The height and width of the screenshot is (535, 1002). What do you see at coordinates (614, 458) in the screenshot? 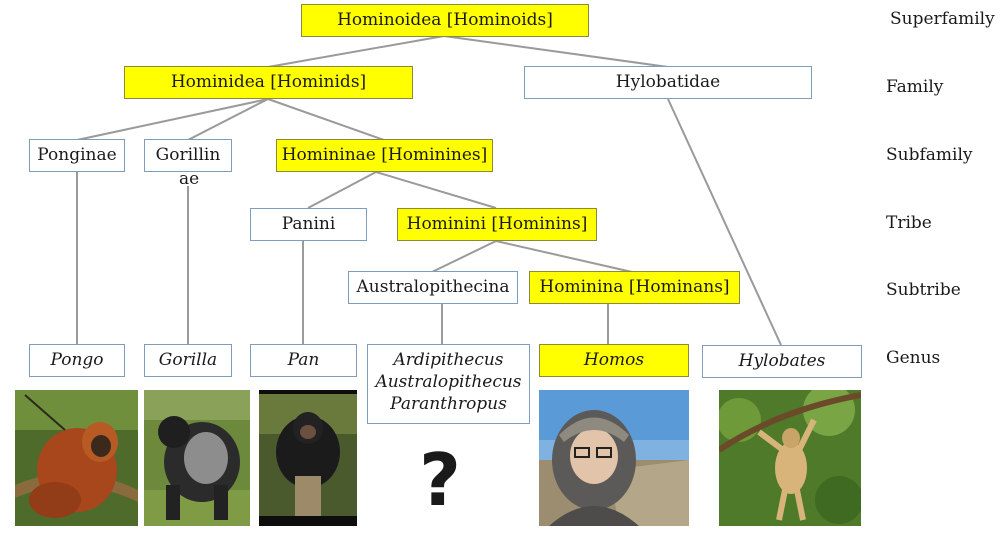
I see `human-photo` at bounding box center [614, 458].